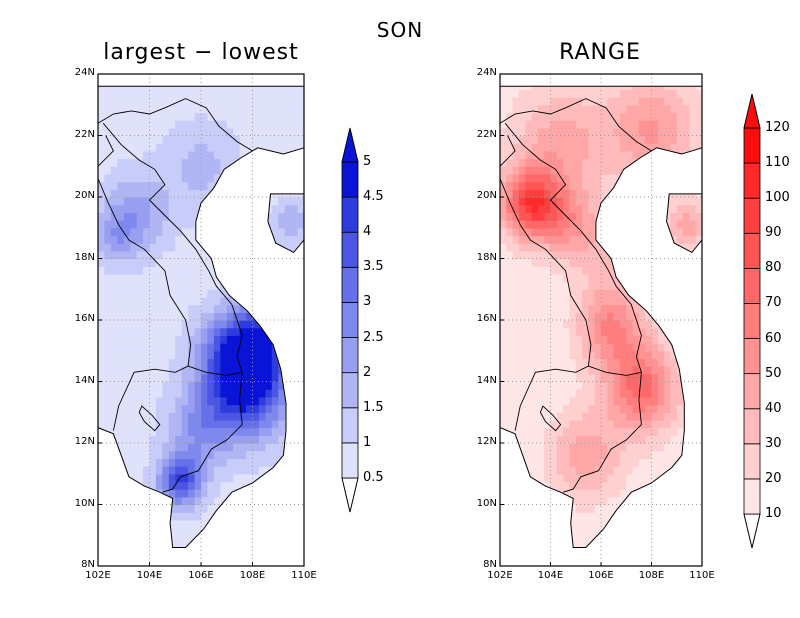  I want to click on right-colorbar-label: 60, so click(773, 338).